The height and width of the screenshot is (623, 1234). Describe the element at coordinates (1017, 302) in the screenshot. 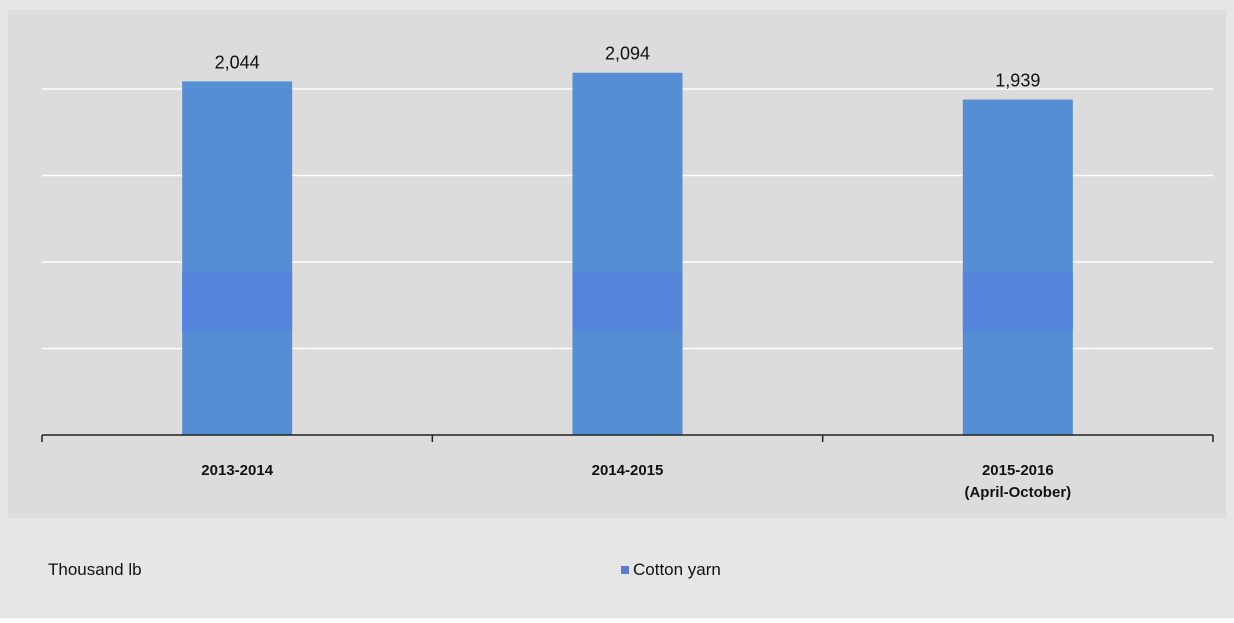

I see `bar-3-shade-band` at that location.